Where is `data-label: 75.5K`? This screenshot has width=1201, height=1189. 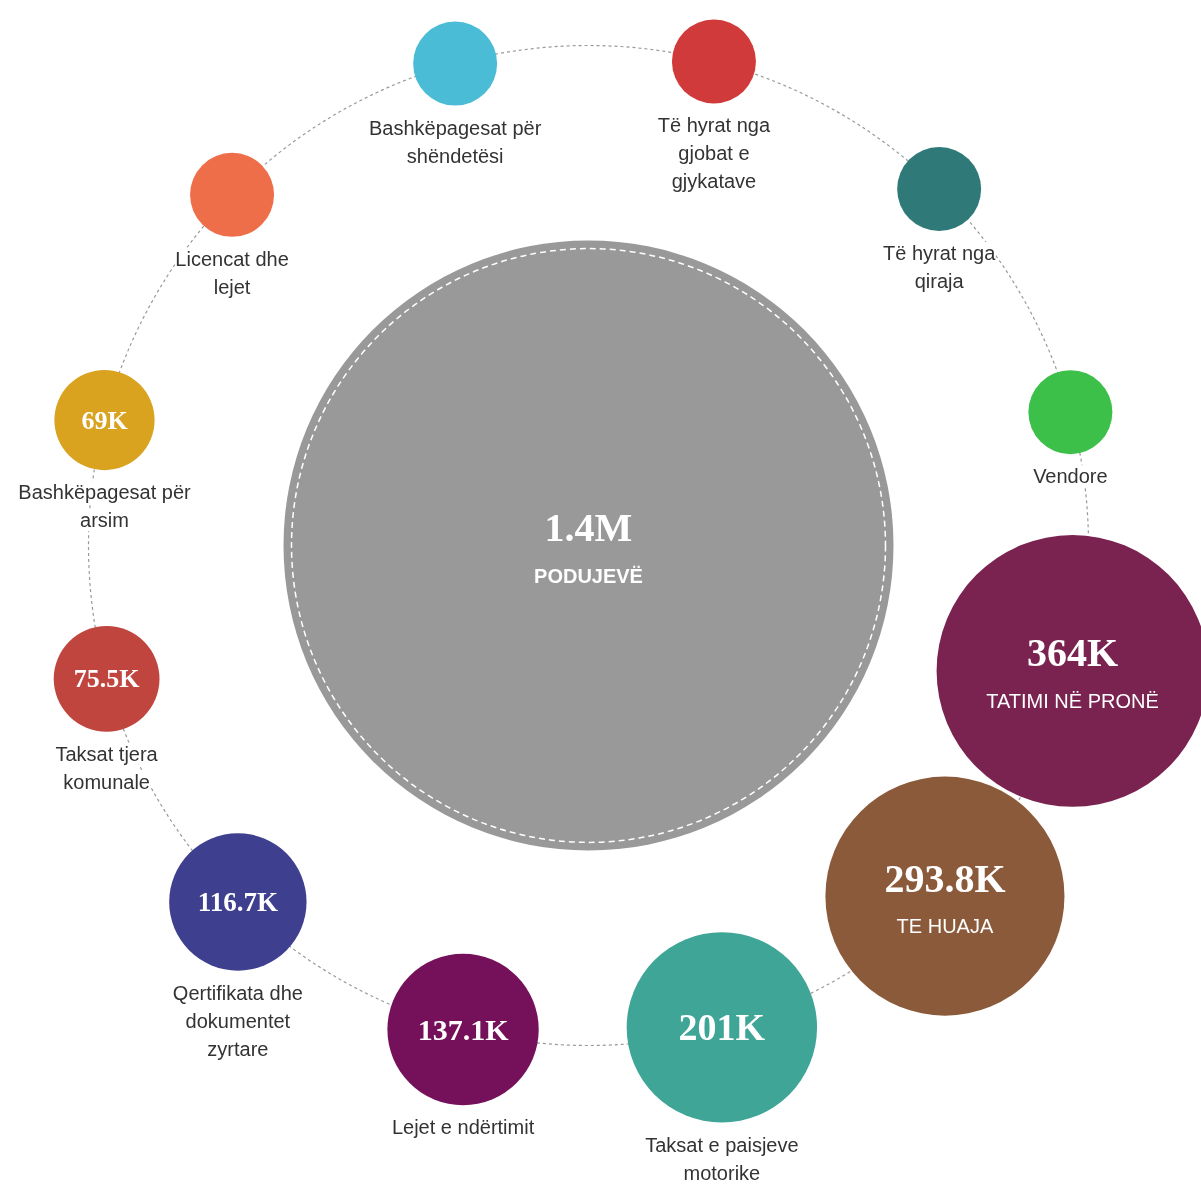
data-label: 75.5K is located at coordinates (107, 679).